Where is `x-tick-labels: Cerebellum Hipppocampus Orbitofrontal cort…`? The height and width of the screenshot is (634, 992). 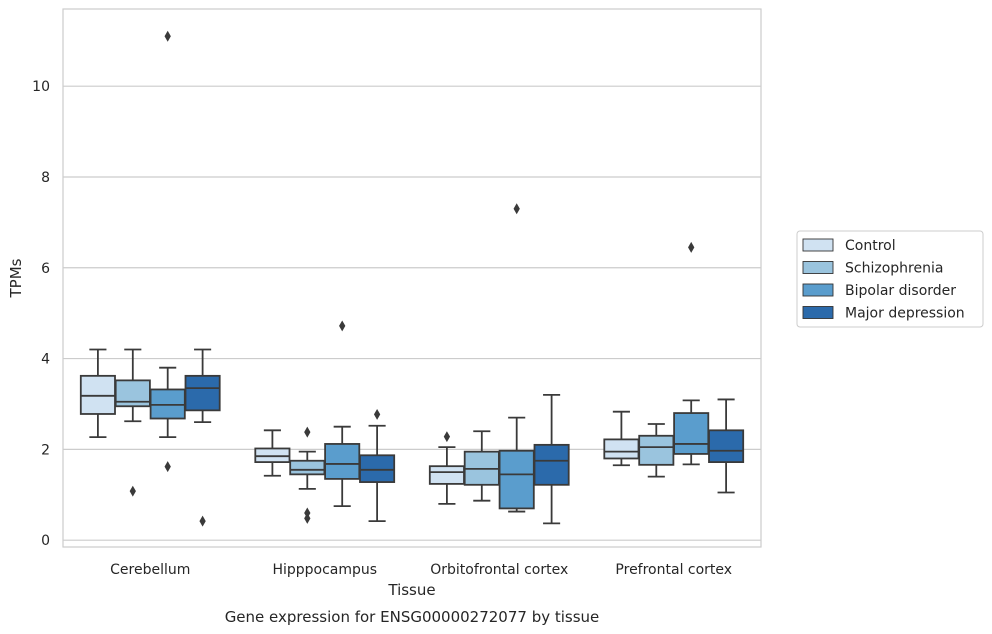
x-tick-labels: Cerebellum Hipppocampus Orbitofrontal cort… is located at coordinates (421, 570).